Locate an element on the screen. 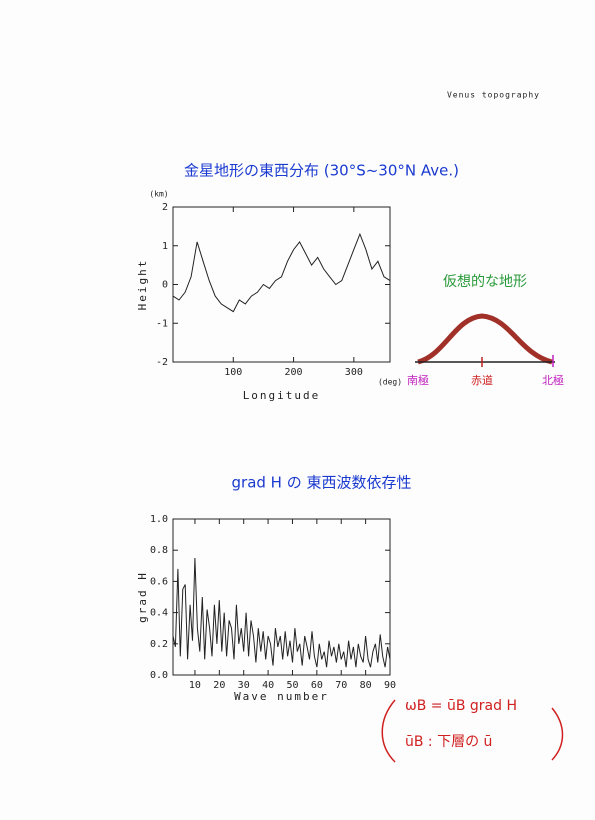 The height and width of the screenshot is (820, 595). x-tick-label: 50 is located at coordinates (292, 685).